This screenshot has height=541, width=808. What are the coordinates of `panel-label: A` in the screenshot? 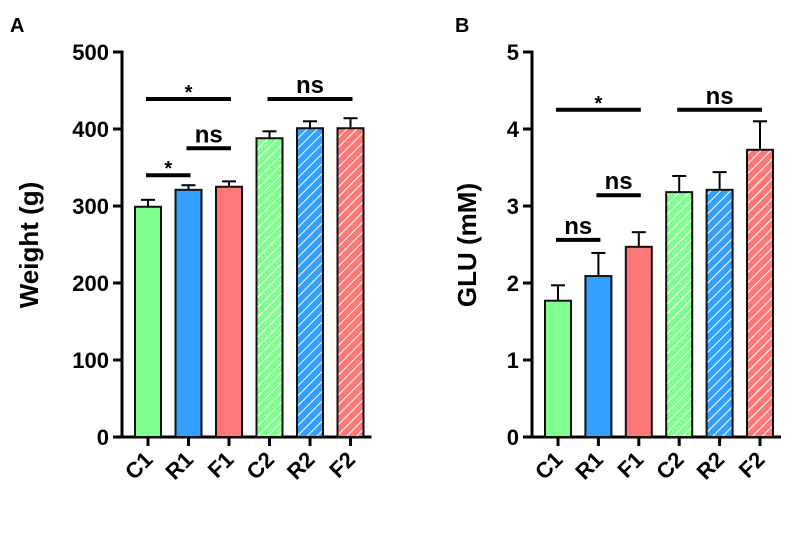 It's located at (17, 26).